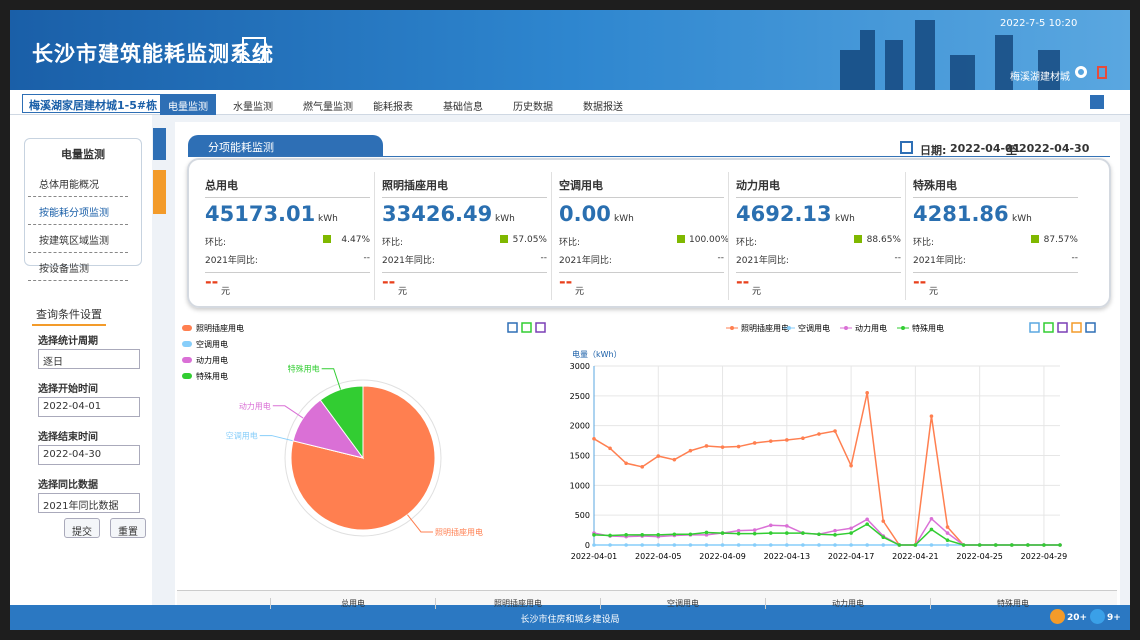 The image size is (1140, 640). I want to click on query-title: 查询条件设置, so click(69, 315).